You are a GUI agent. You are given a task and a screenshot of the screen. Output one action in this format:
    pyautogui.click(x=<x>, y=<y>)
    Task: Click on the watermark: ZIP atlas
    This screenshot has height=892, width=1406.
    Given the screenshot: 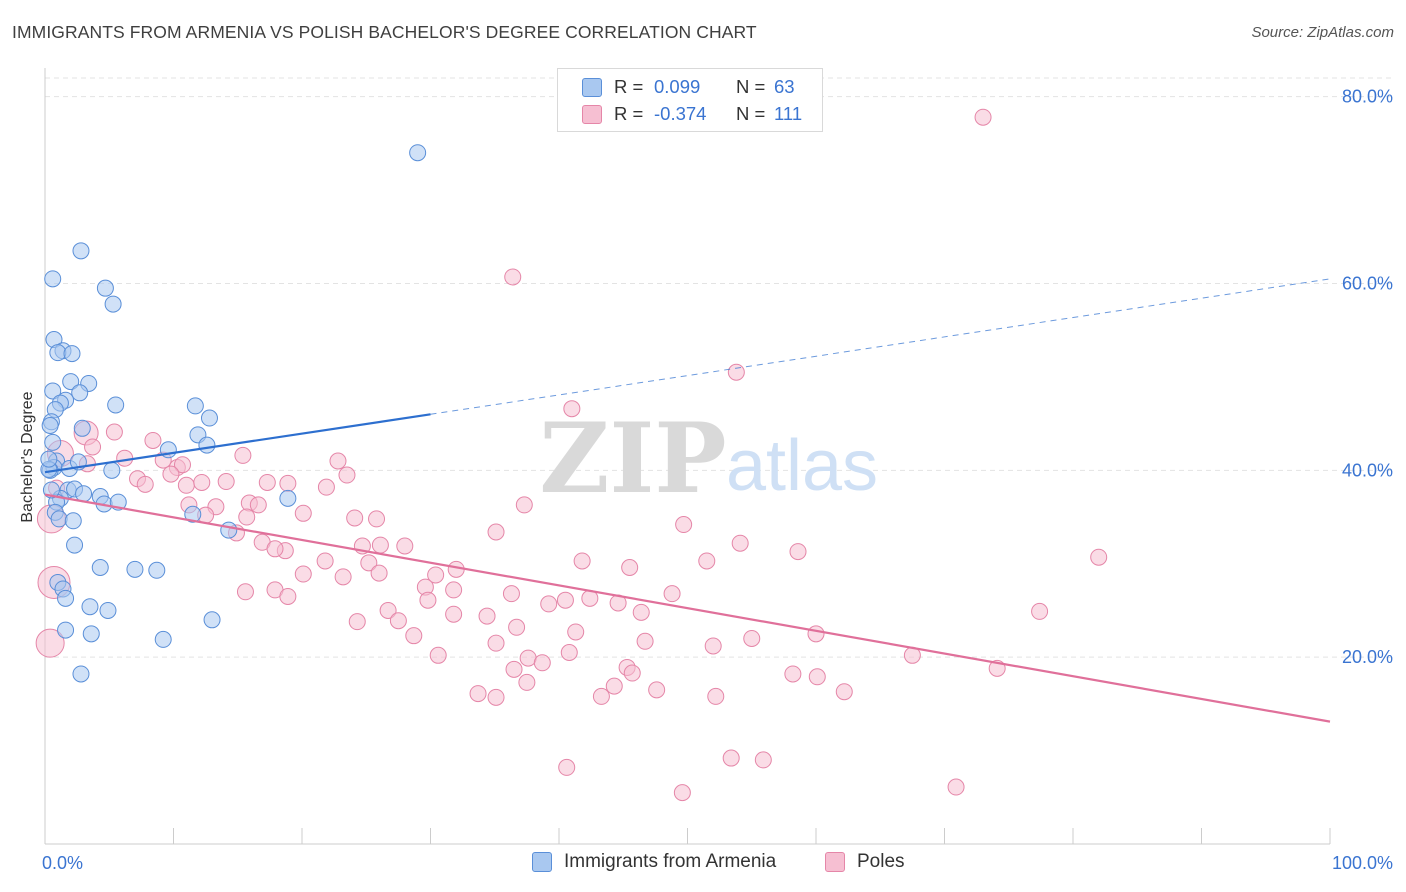 What is the action you would take?
    pyautogui.click(x=708, y=458)
    